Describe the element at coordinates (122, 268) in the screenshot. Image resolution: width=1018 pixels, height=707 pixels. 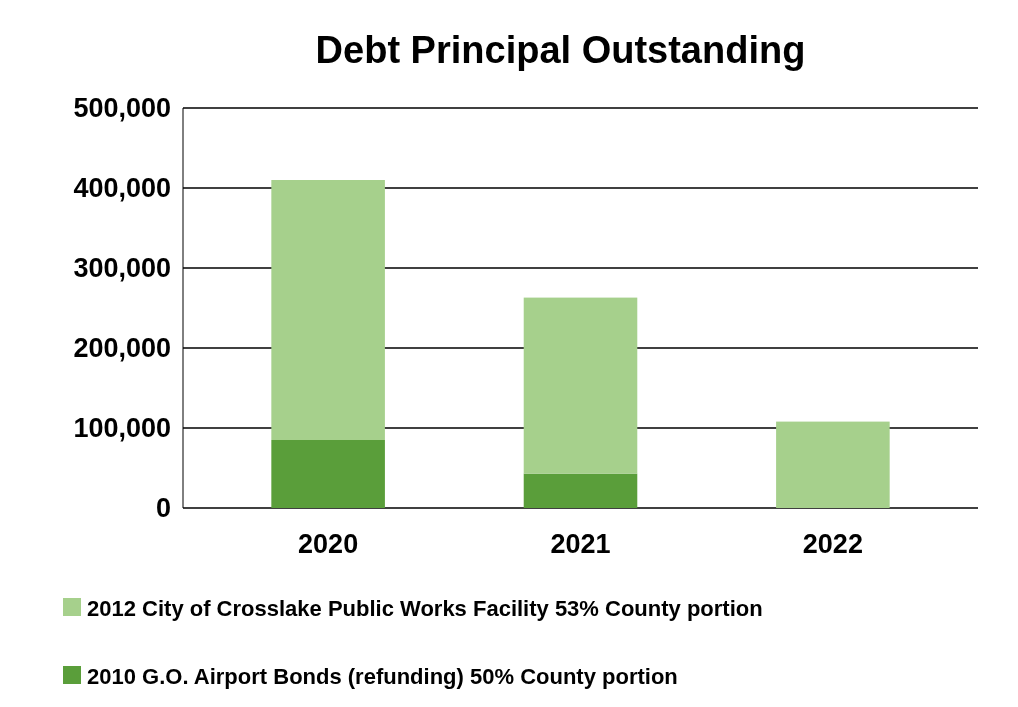
I see `y-tick-label: 300,000` at that location.